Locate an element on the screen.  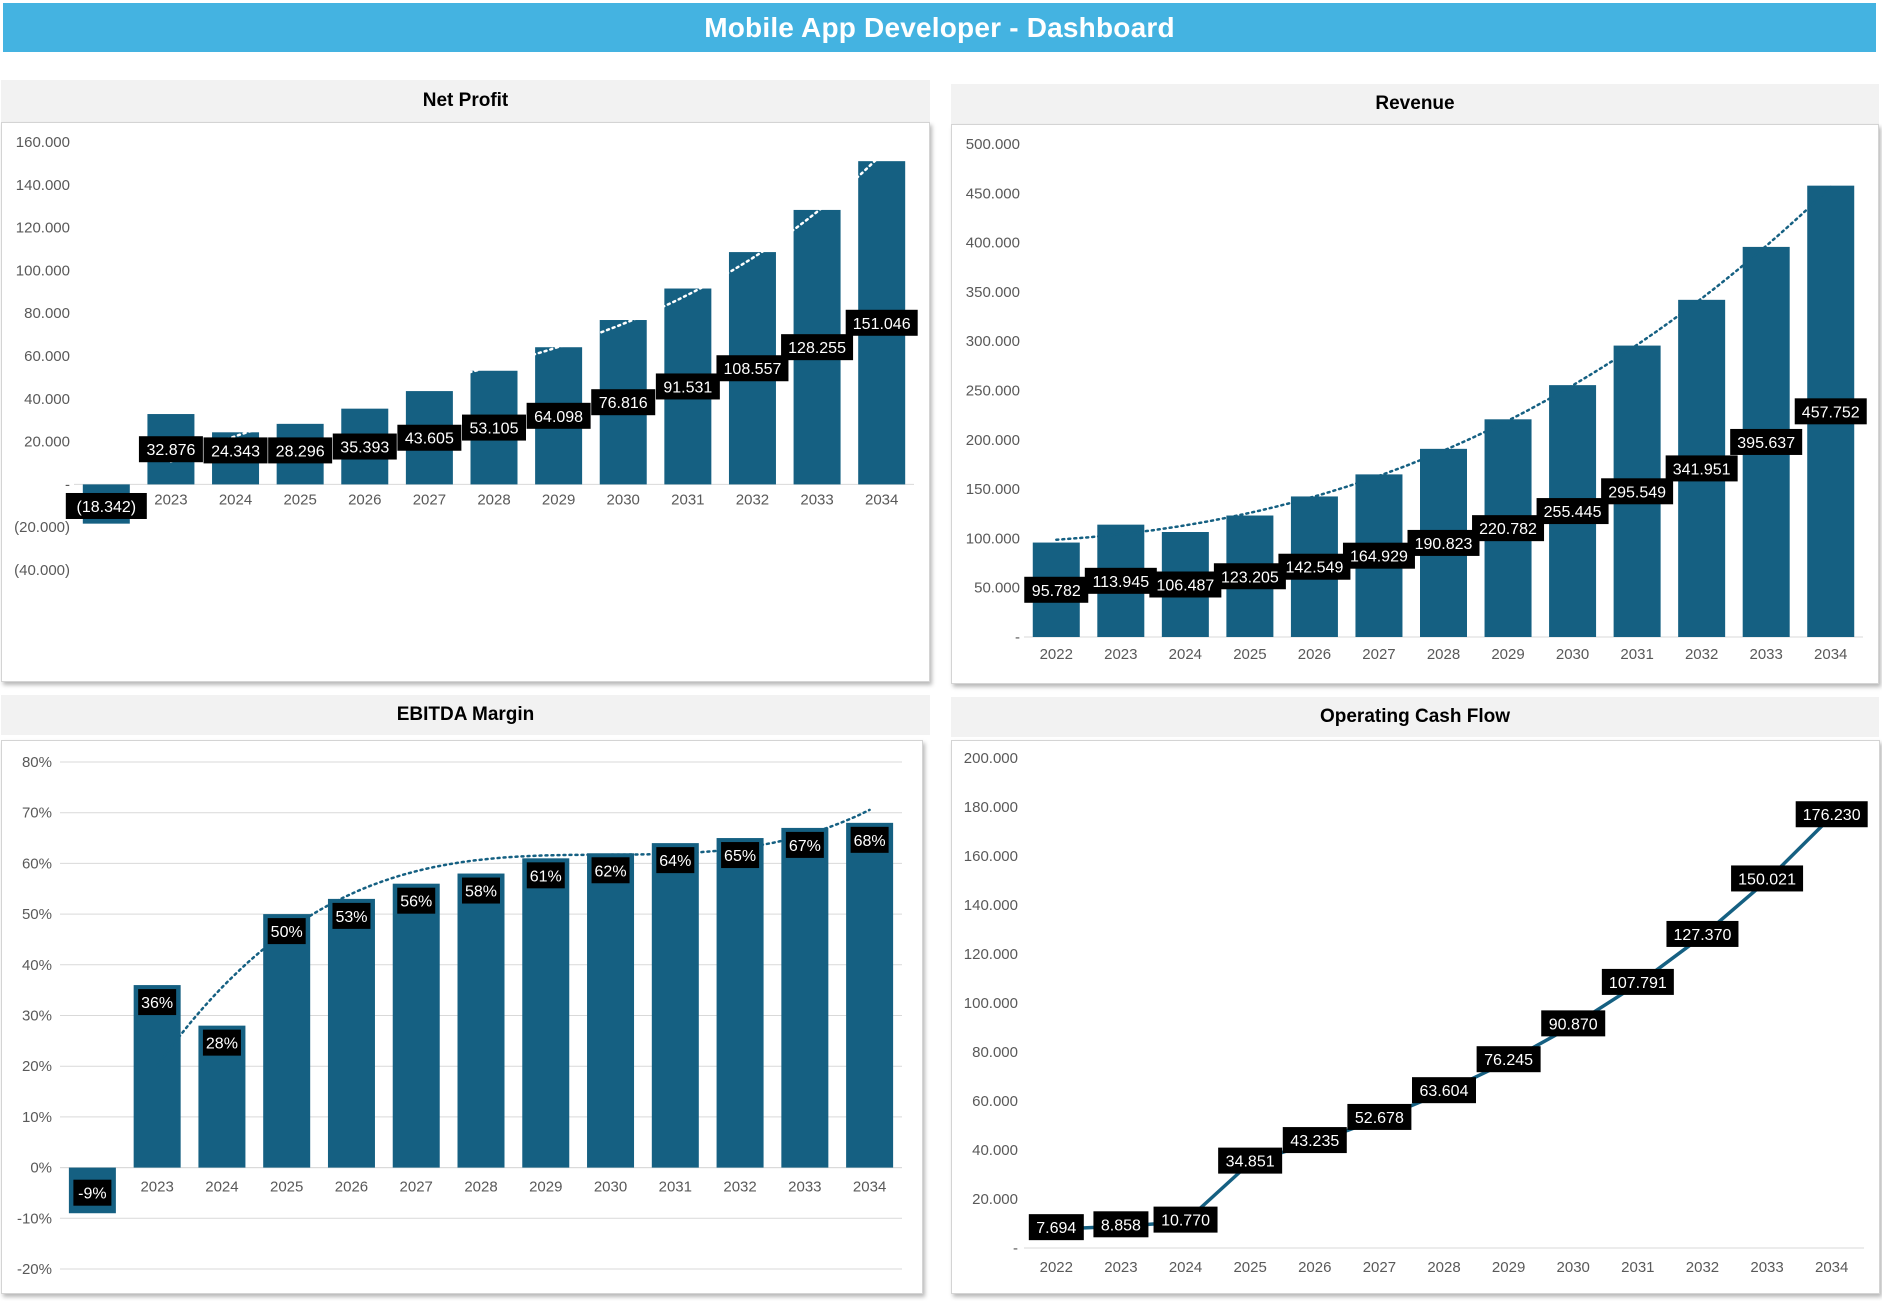
data-label-2023-bg is located at coordinates (170, 449).